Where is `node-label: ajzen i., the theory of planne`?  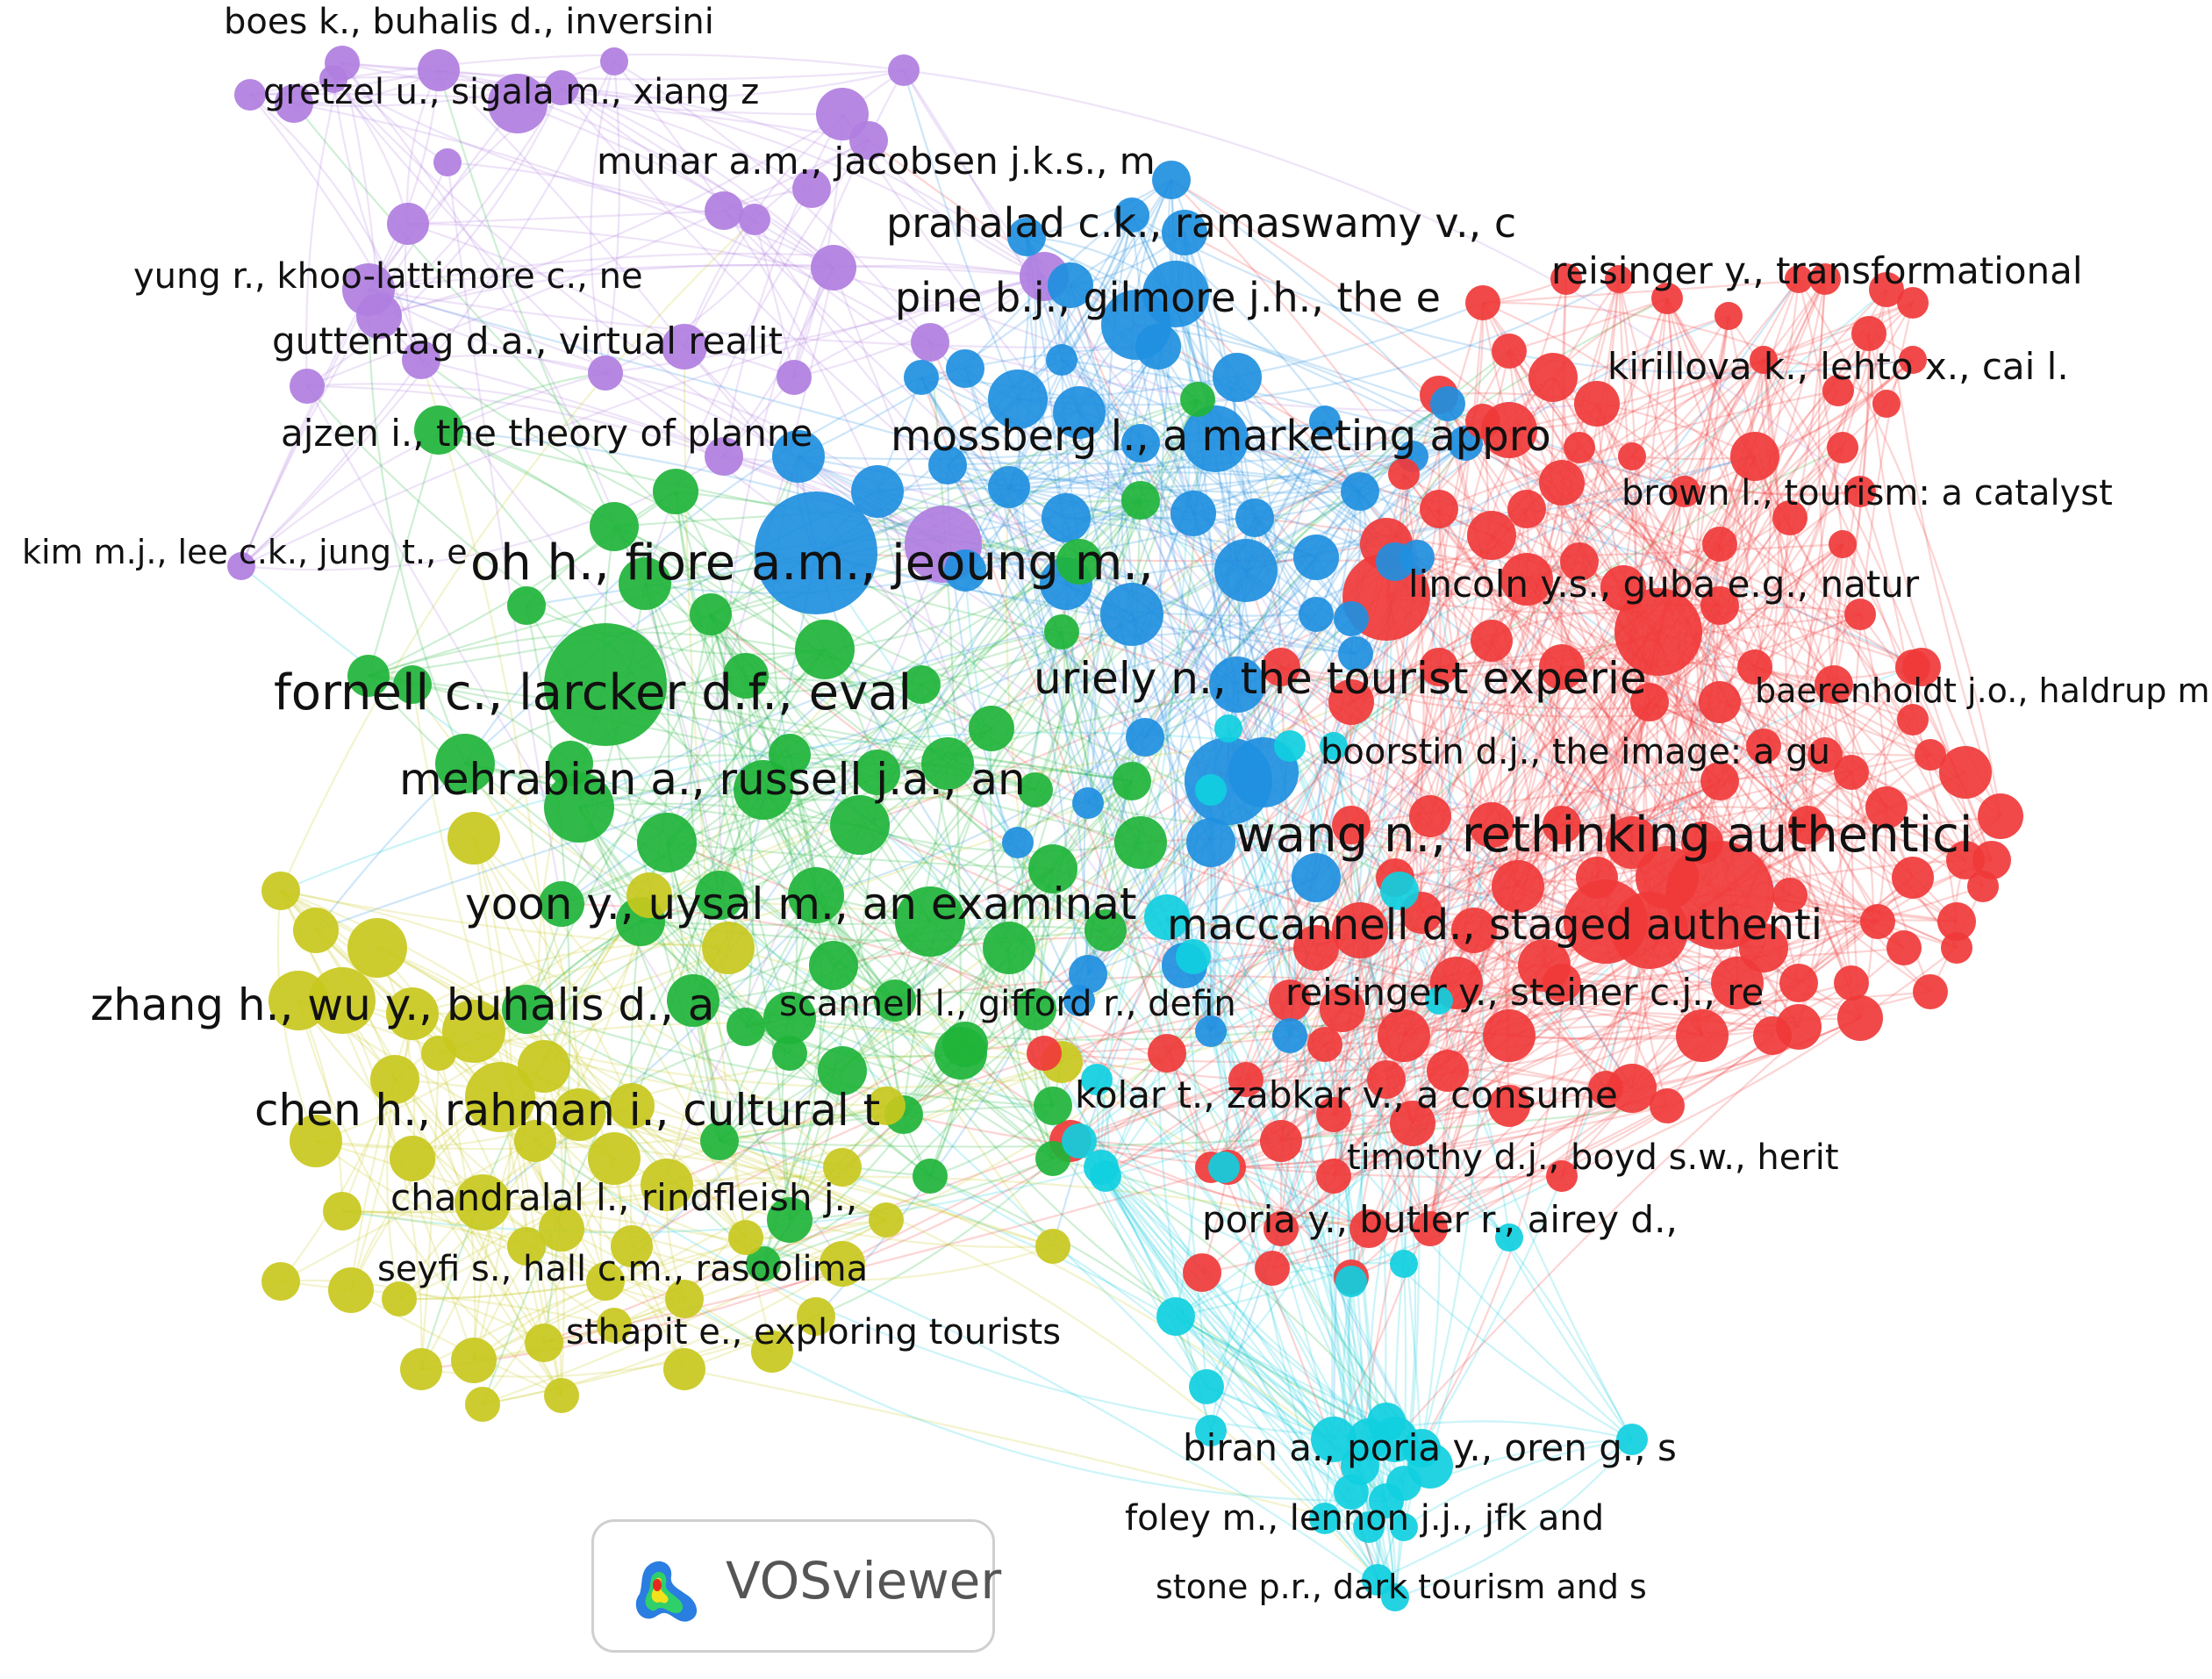
node-label: ajzen i., the theory of planne is located at coordinates (546, 433).